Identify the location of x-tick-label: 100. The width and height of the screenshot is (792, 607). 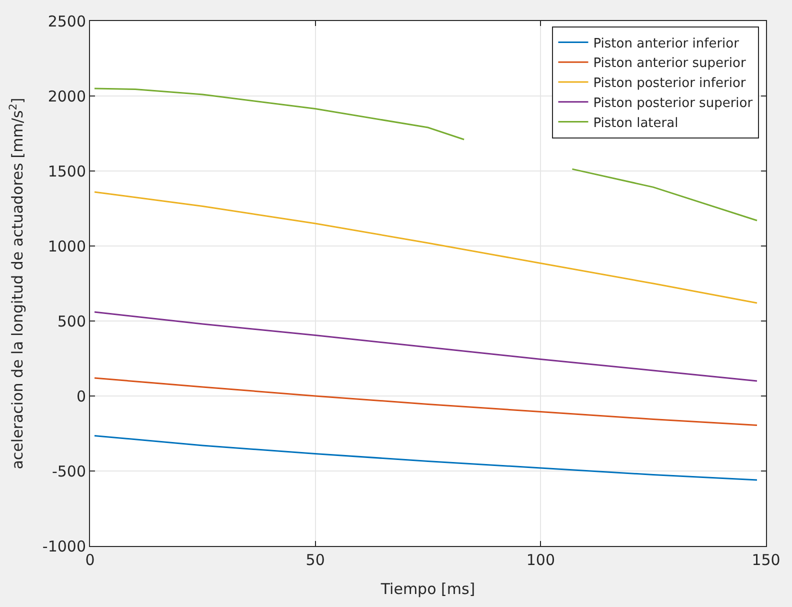
(540, 560).